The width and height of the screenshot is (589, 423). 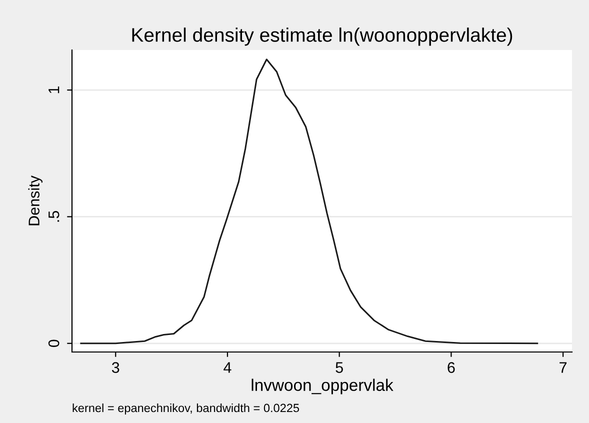 I want to click on x-tick-label: 3, so click(x=116, y=367).